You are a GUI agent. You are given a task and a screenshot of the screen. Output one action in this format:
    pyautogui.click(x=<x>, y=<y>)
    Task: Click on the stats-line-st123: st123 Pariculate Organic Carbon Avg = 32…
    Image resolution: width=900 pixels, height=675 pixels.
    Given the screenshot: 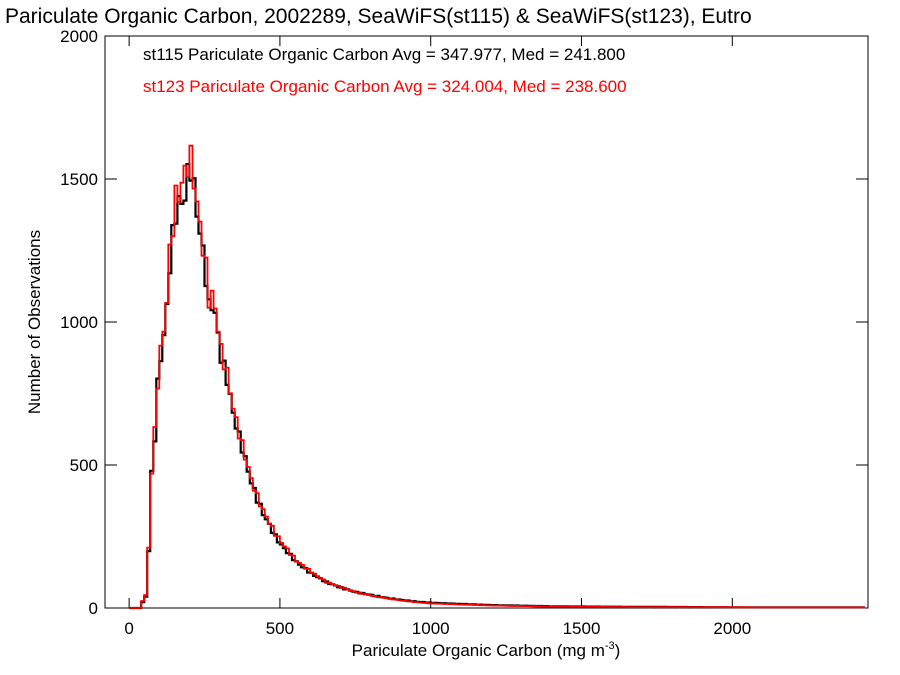 What is the action you would take?
    pyautogui.click(x=385, y=86)
    